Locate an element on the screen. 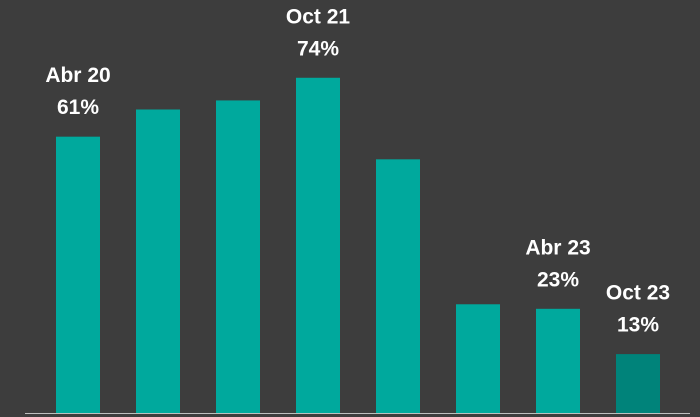 The height and width of the screenshot is (417, 700). category-label: Oct 21 is located at coordinates (318, 16).